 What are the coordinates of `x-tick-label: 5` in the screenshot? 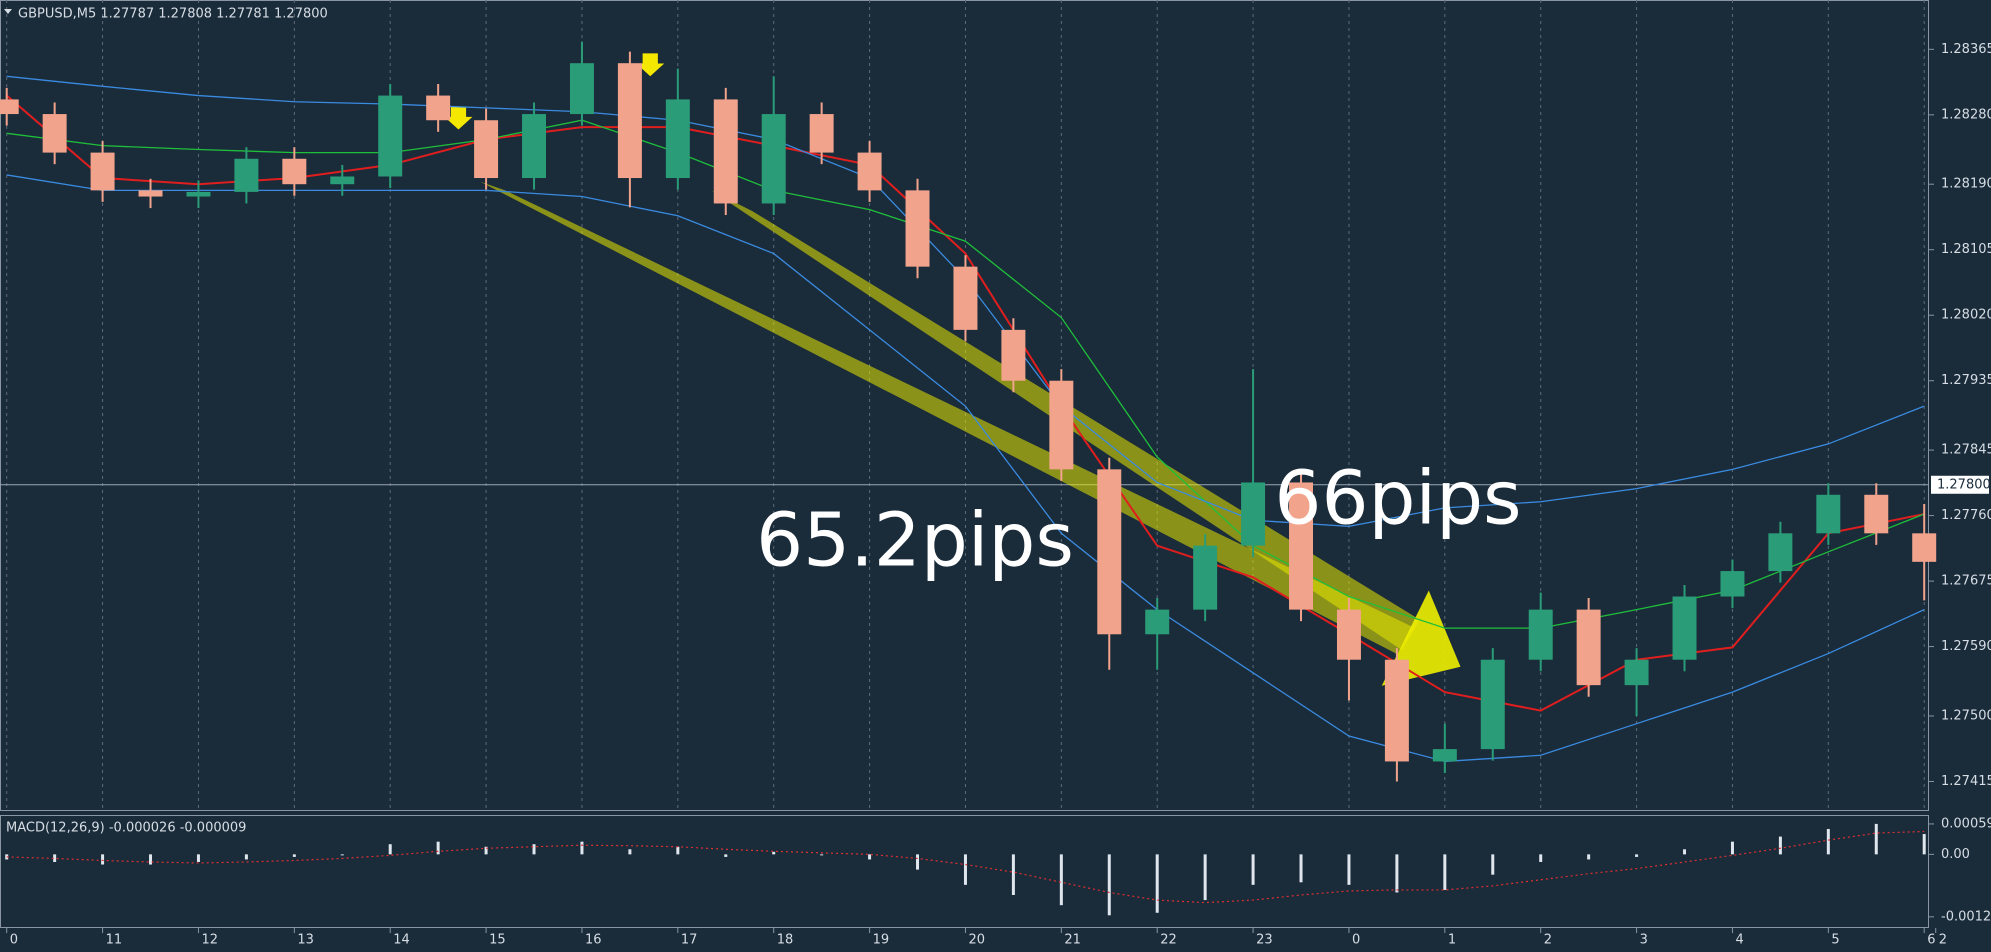 It's located at (1835, 940).